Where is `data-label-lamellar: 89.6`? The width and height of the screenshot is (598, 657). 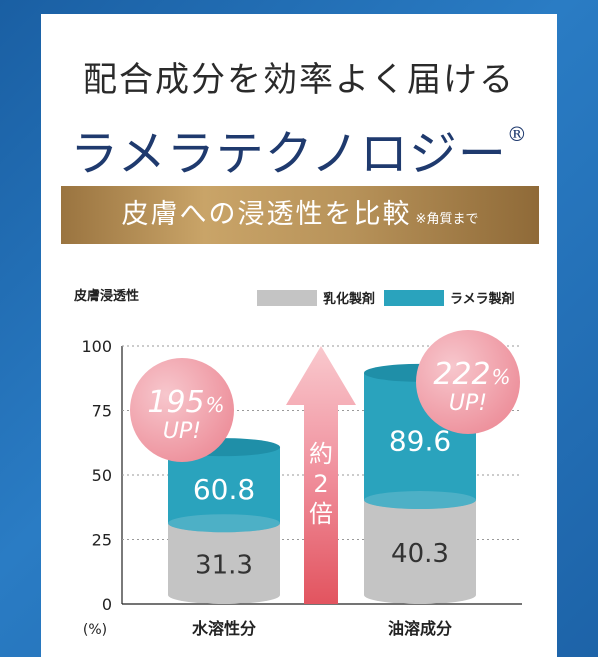
data-label-lamellar: 89.6 is located at coordinates (420, 440).